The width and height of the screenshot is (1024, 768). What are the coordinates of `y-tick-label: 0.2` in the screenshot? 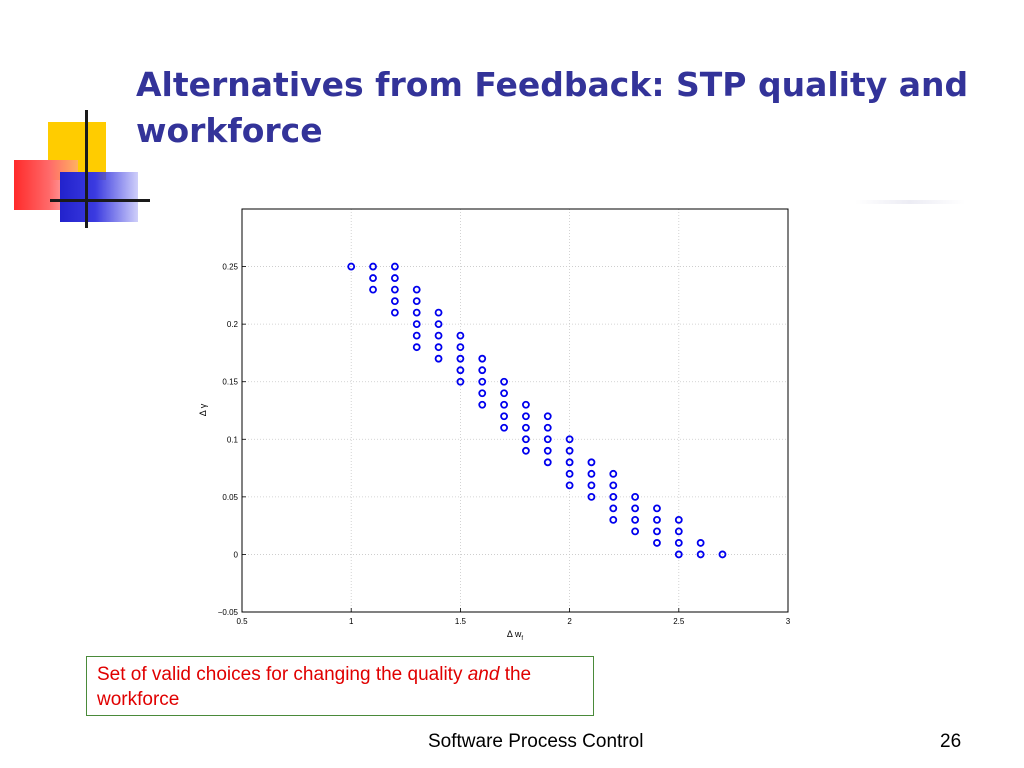 It's located at (233, 324).